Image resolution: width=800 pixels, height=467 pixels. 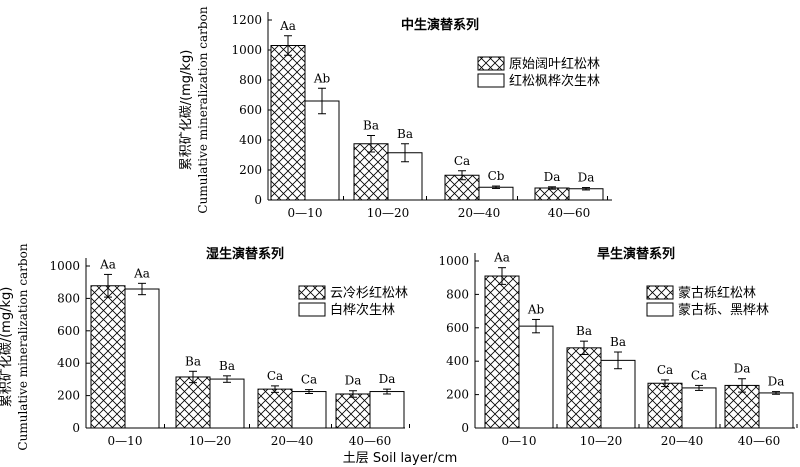 I want to click on chart-title: 中生演替系列, so click(x=440, y=25).